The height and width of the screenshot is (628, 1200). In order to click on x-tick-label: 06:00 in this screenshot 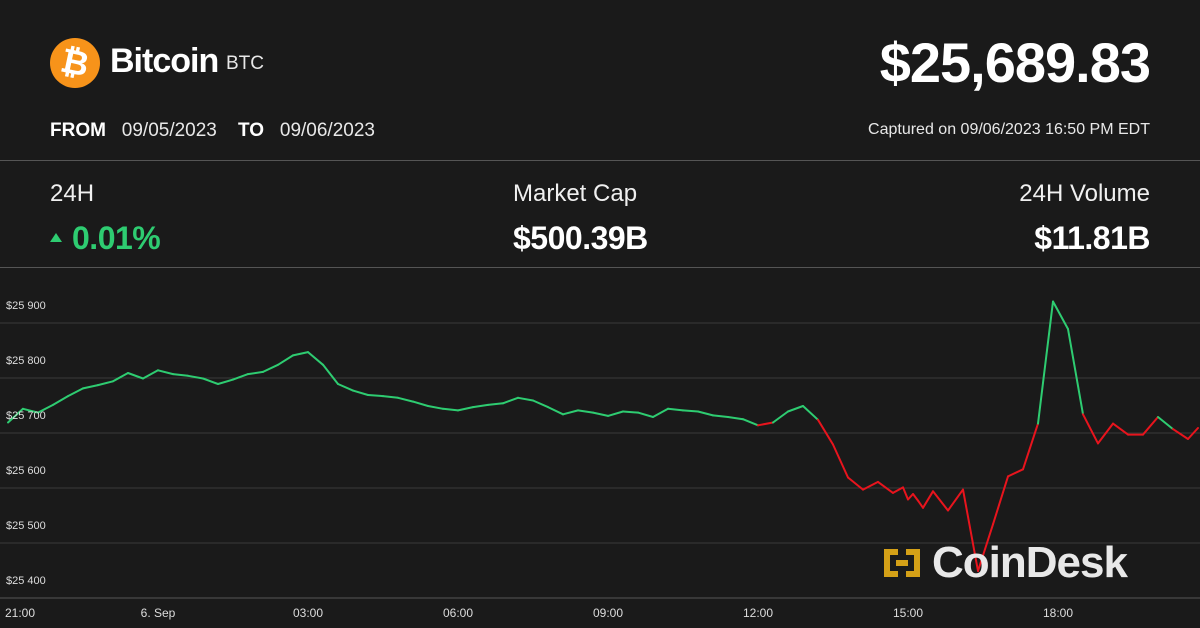, I will do `click(458, 613)`.